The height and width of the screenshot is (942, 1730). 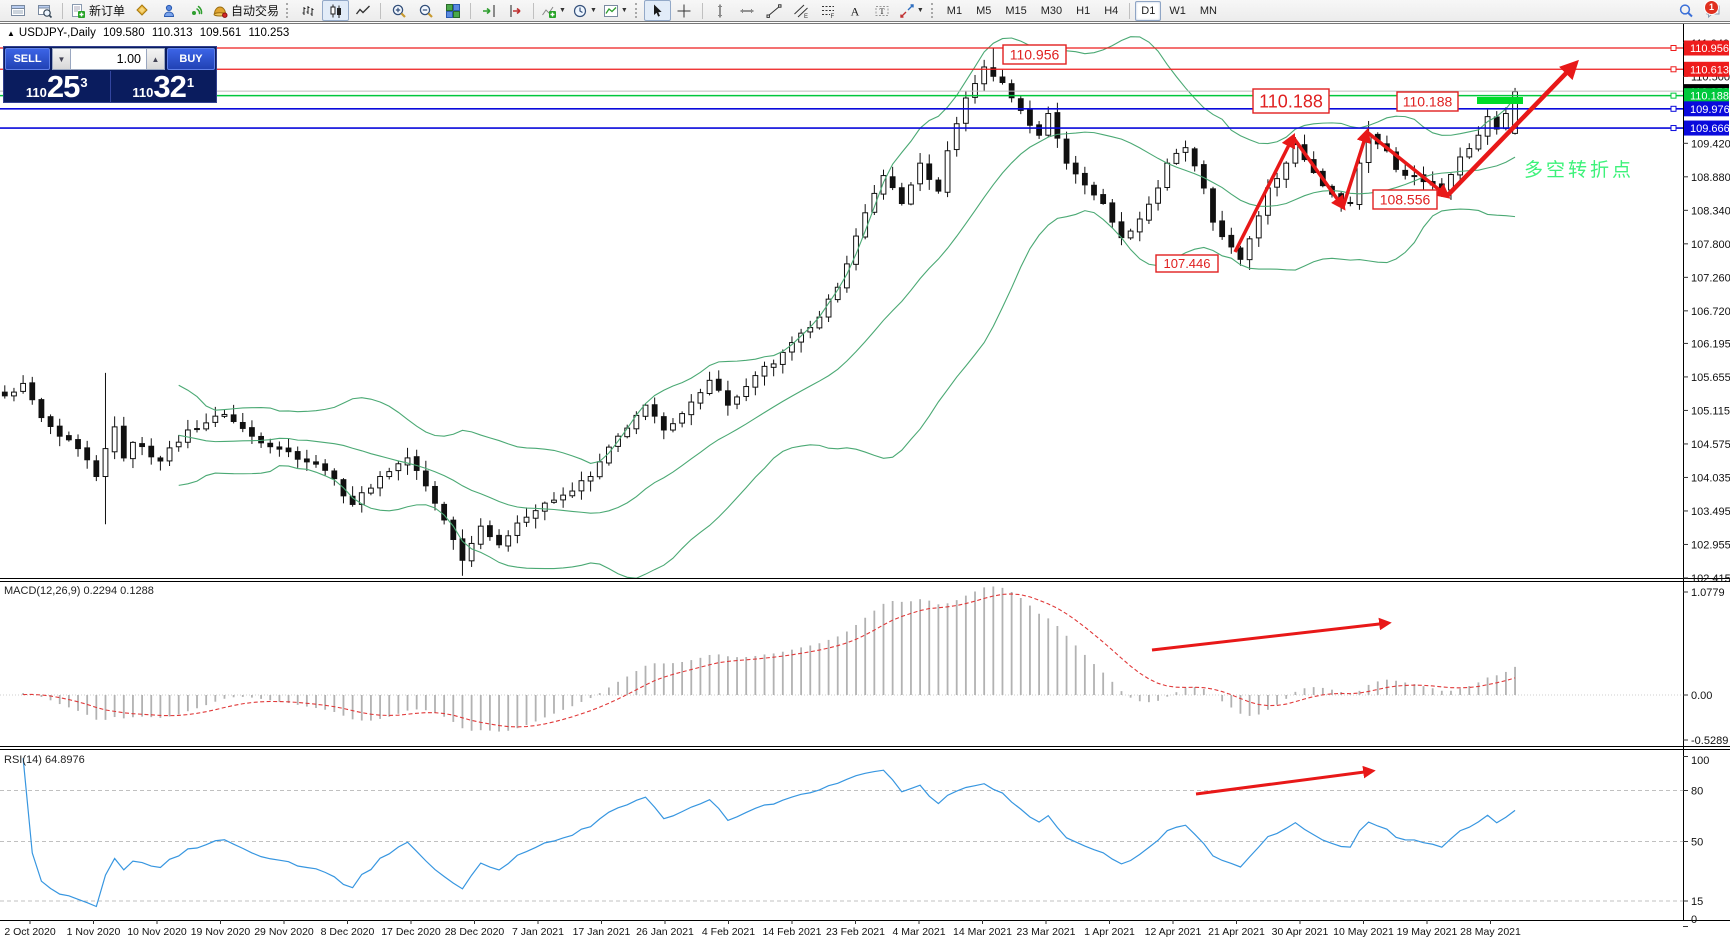 What do you see at coordinates (1187, 263) in the screenshot?
I see `price-annotation-box: 107.446` at bounding box center [1187, 263].